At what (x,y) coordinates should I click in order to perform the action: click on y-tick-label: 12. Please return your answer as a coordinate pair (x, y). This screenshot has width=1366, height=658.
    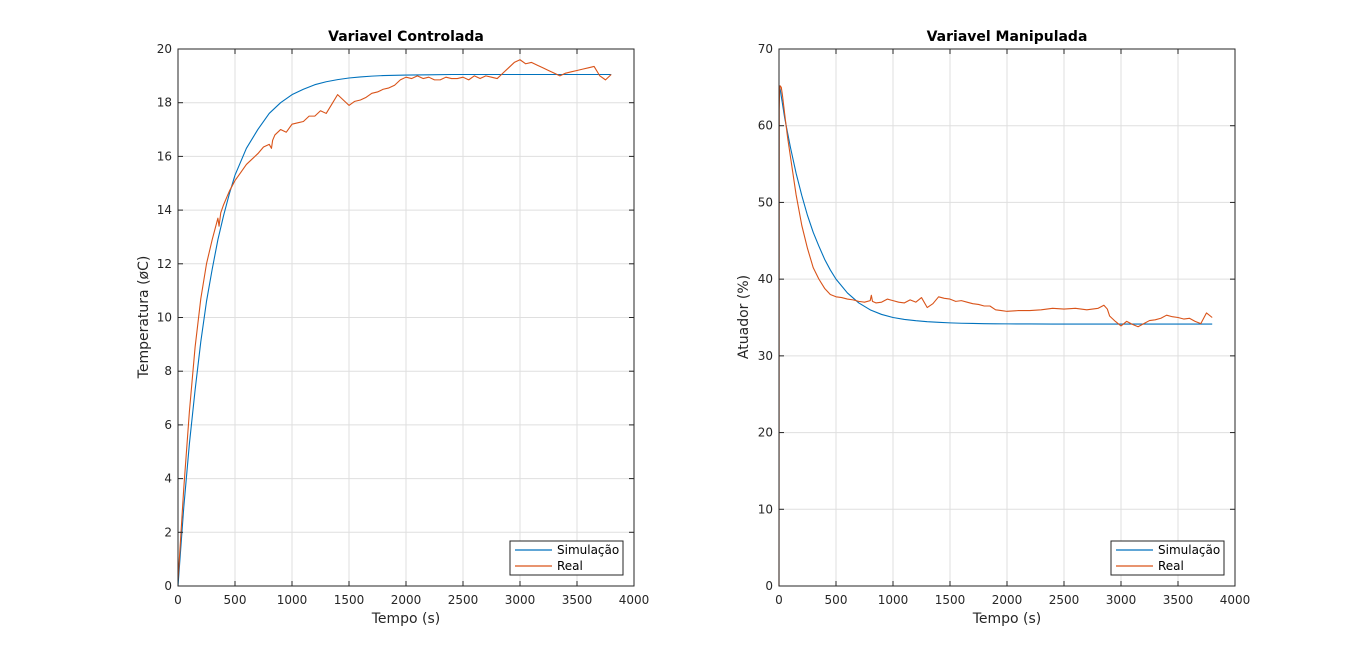
    Looking at the image, I should click on (164, 264).